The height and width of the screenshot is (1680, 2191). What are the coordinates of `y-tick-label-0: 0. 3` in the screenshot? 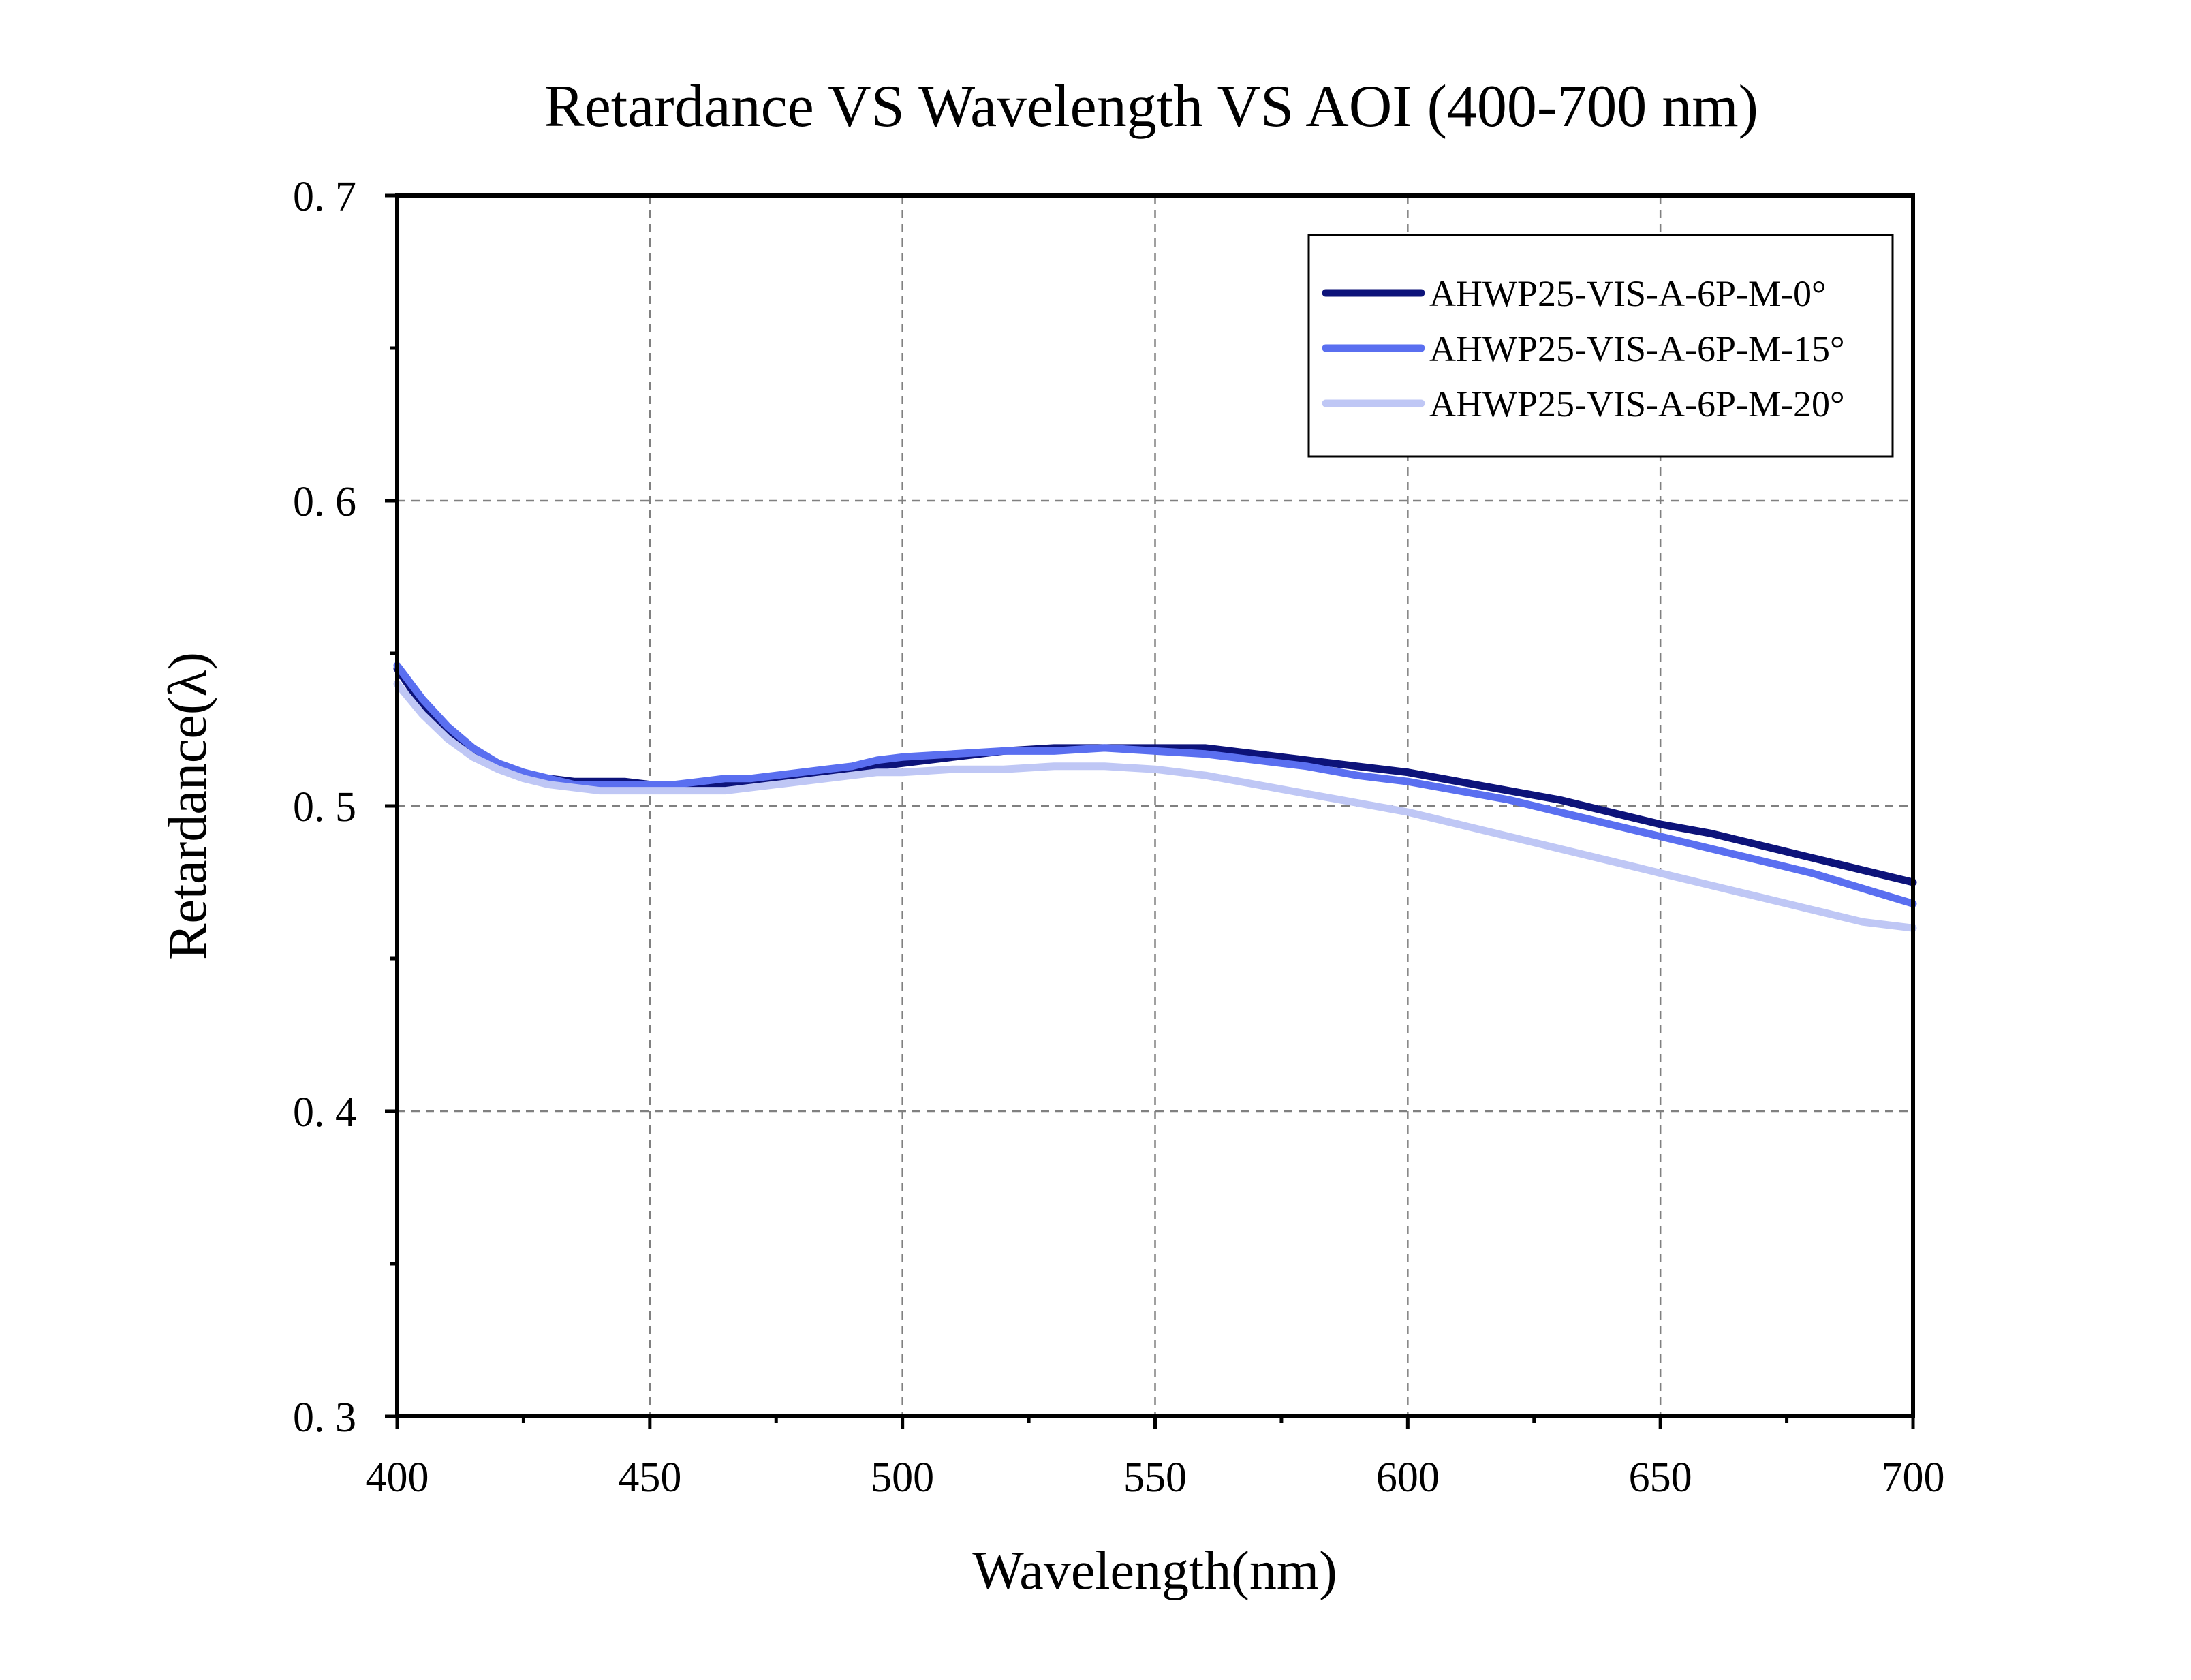 It's located at (324, 1418).